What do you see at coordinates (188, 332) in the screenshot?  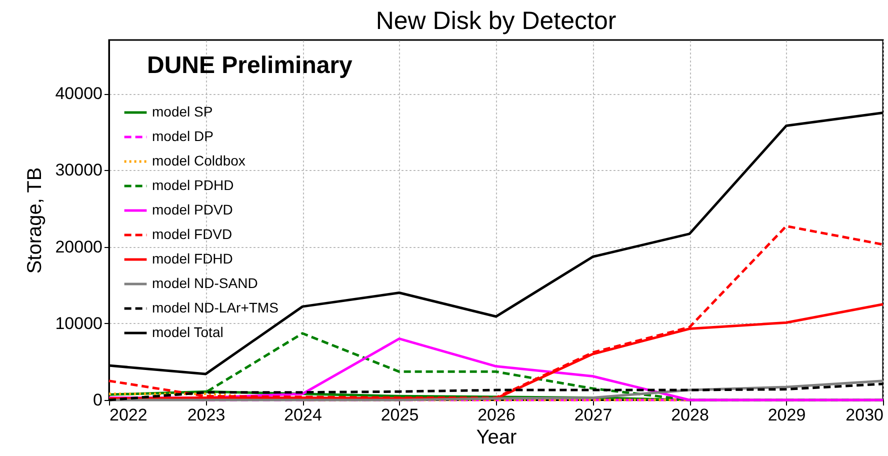 I see `legend-label: model Total` at bounding box center [188, 332].